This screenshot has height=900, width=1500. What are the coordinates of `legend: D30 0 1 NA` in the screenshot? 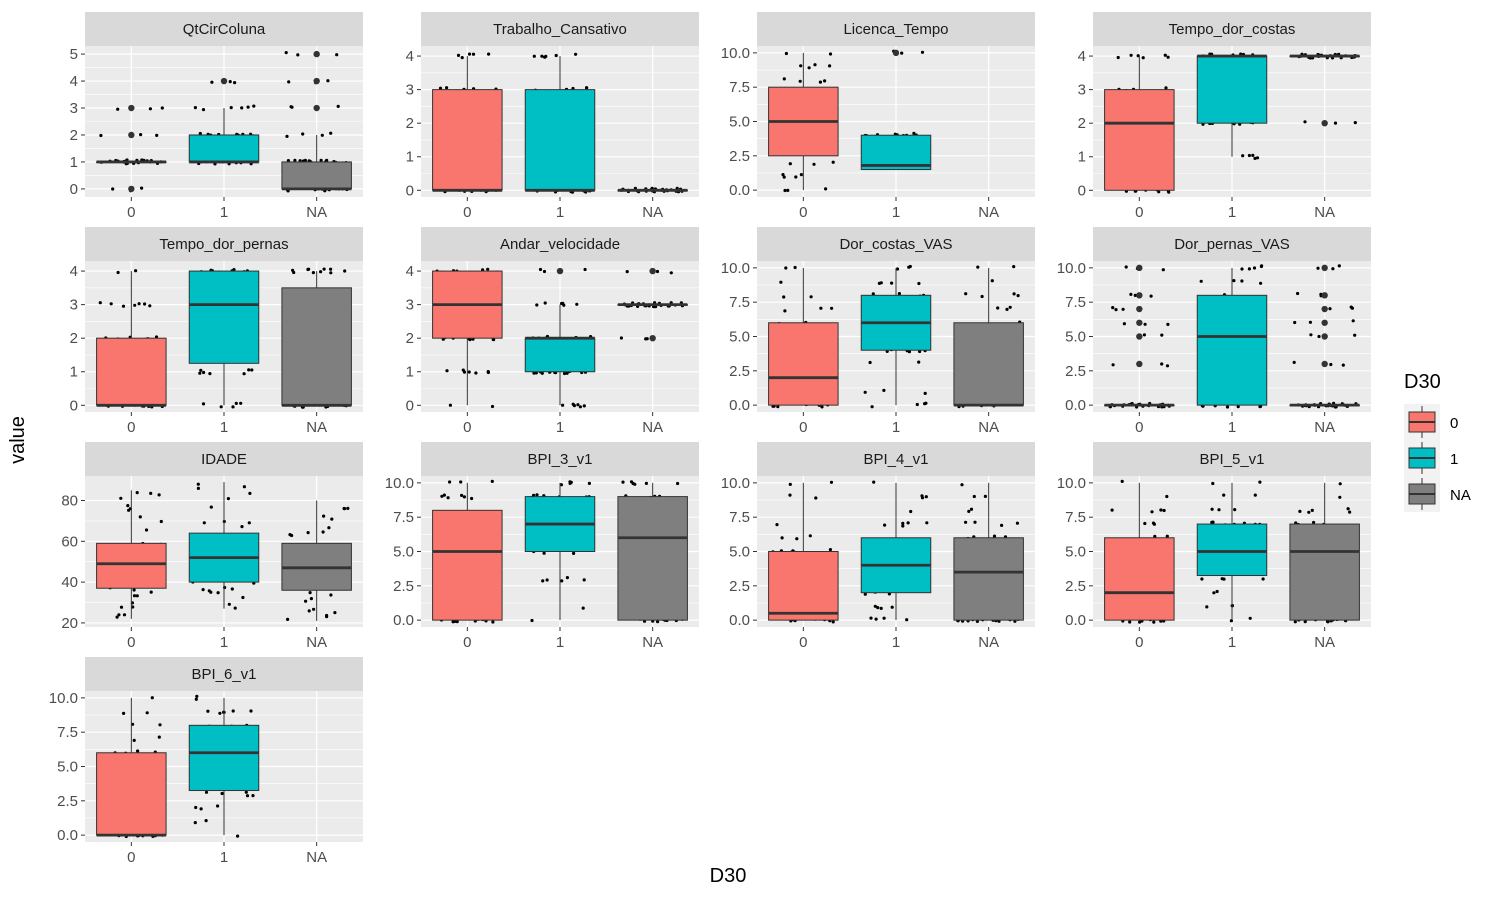 It's located at (1437, 441).